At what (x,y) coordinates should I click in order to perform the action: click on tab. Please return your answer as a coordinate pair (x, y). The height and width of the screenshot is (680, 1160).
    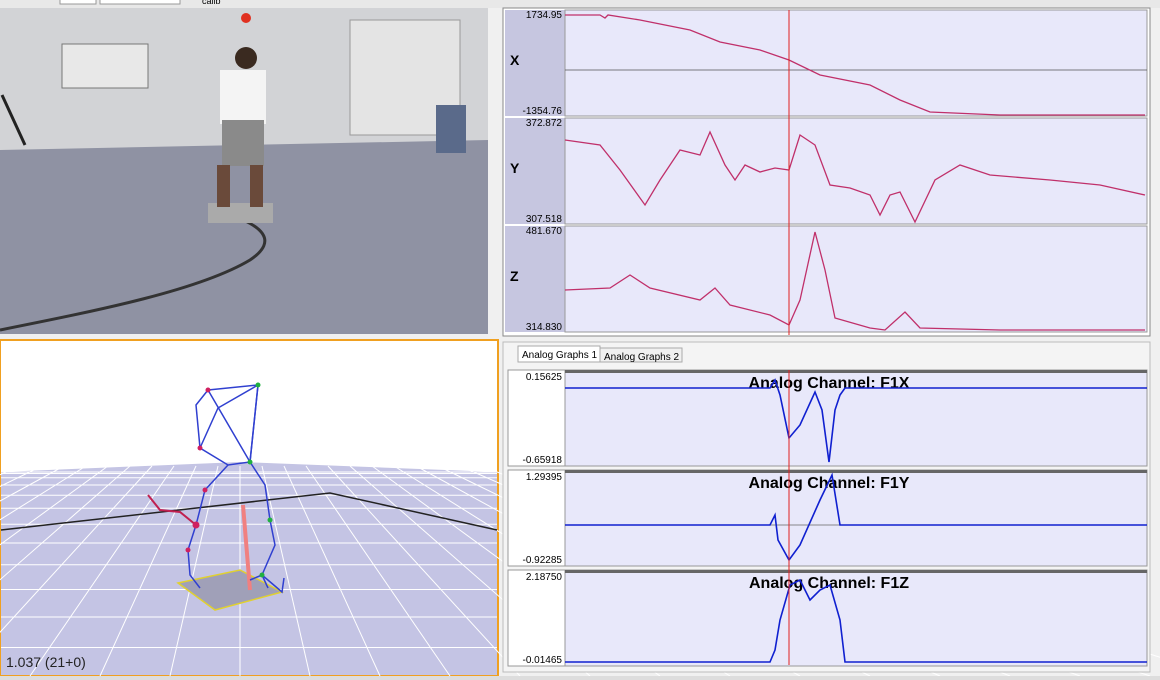
    Looking at the image, I should click on (641, 355).